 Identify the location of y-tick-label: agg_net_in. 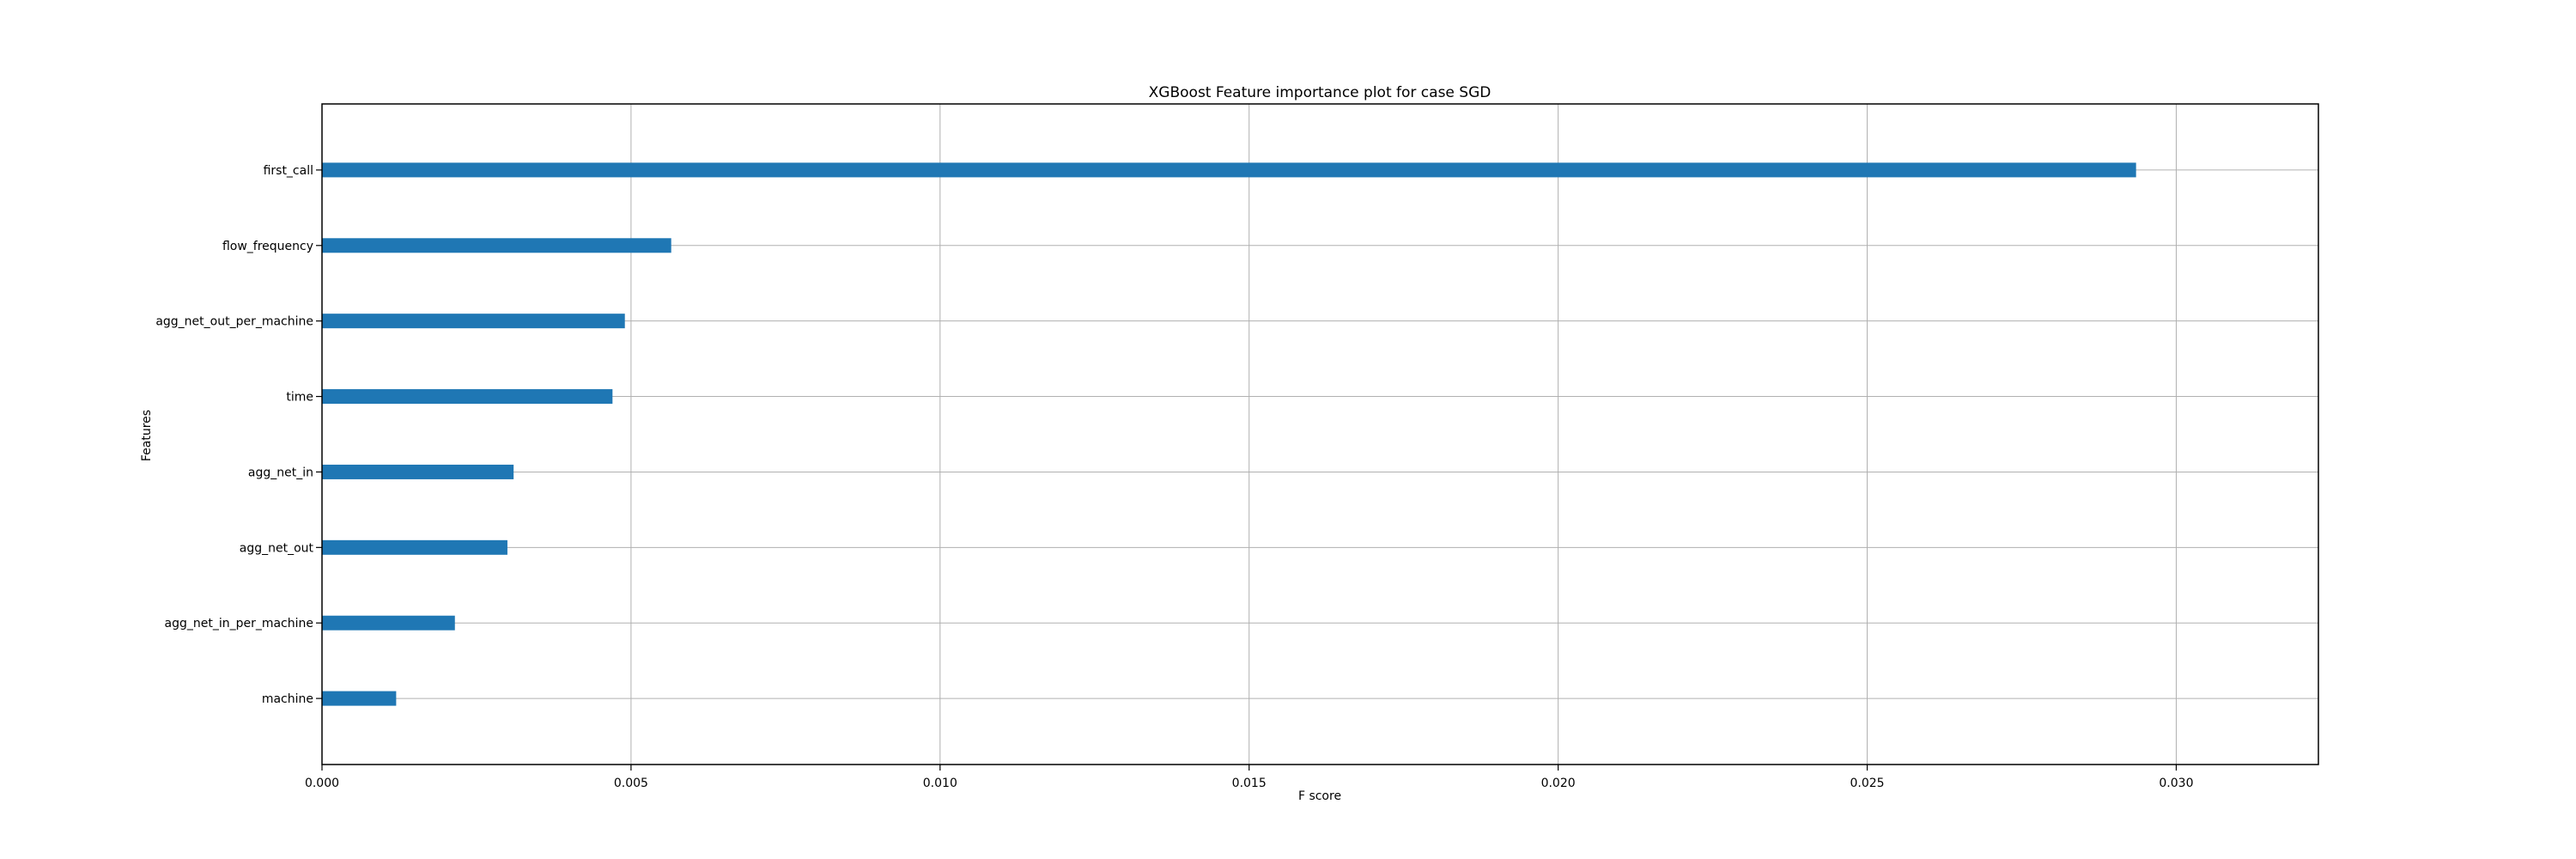
(280, 473).